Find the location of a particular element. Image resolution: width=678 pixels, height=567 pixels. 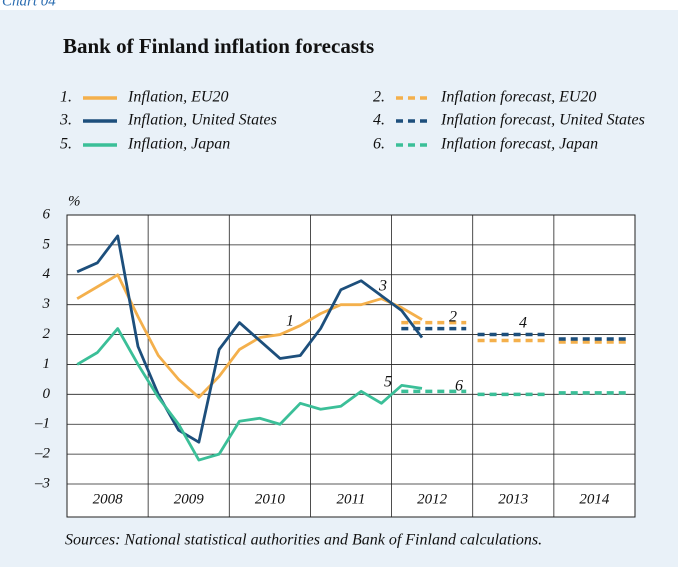

x-tick-label: 2011 is located at coordinates (351, 499).